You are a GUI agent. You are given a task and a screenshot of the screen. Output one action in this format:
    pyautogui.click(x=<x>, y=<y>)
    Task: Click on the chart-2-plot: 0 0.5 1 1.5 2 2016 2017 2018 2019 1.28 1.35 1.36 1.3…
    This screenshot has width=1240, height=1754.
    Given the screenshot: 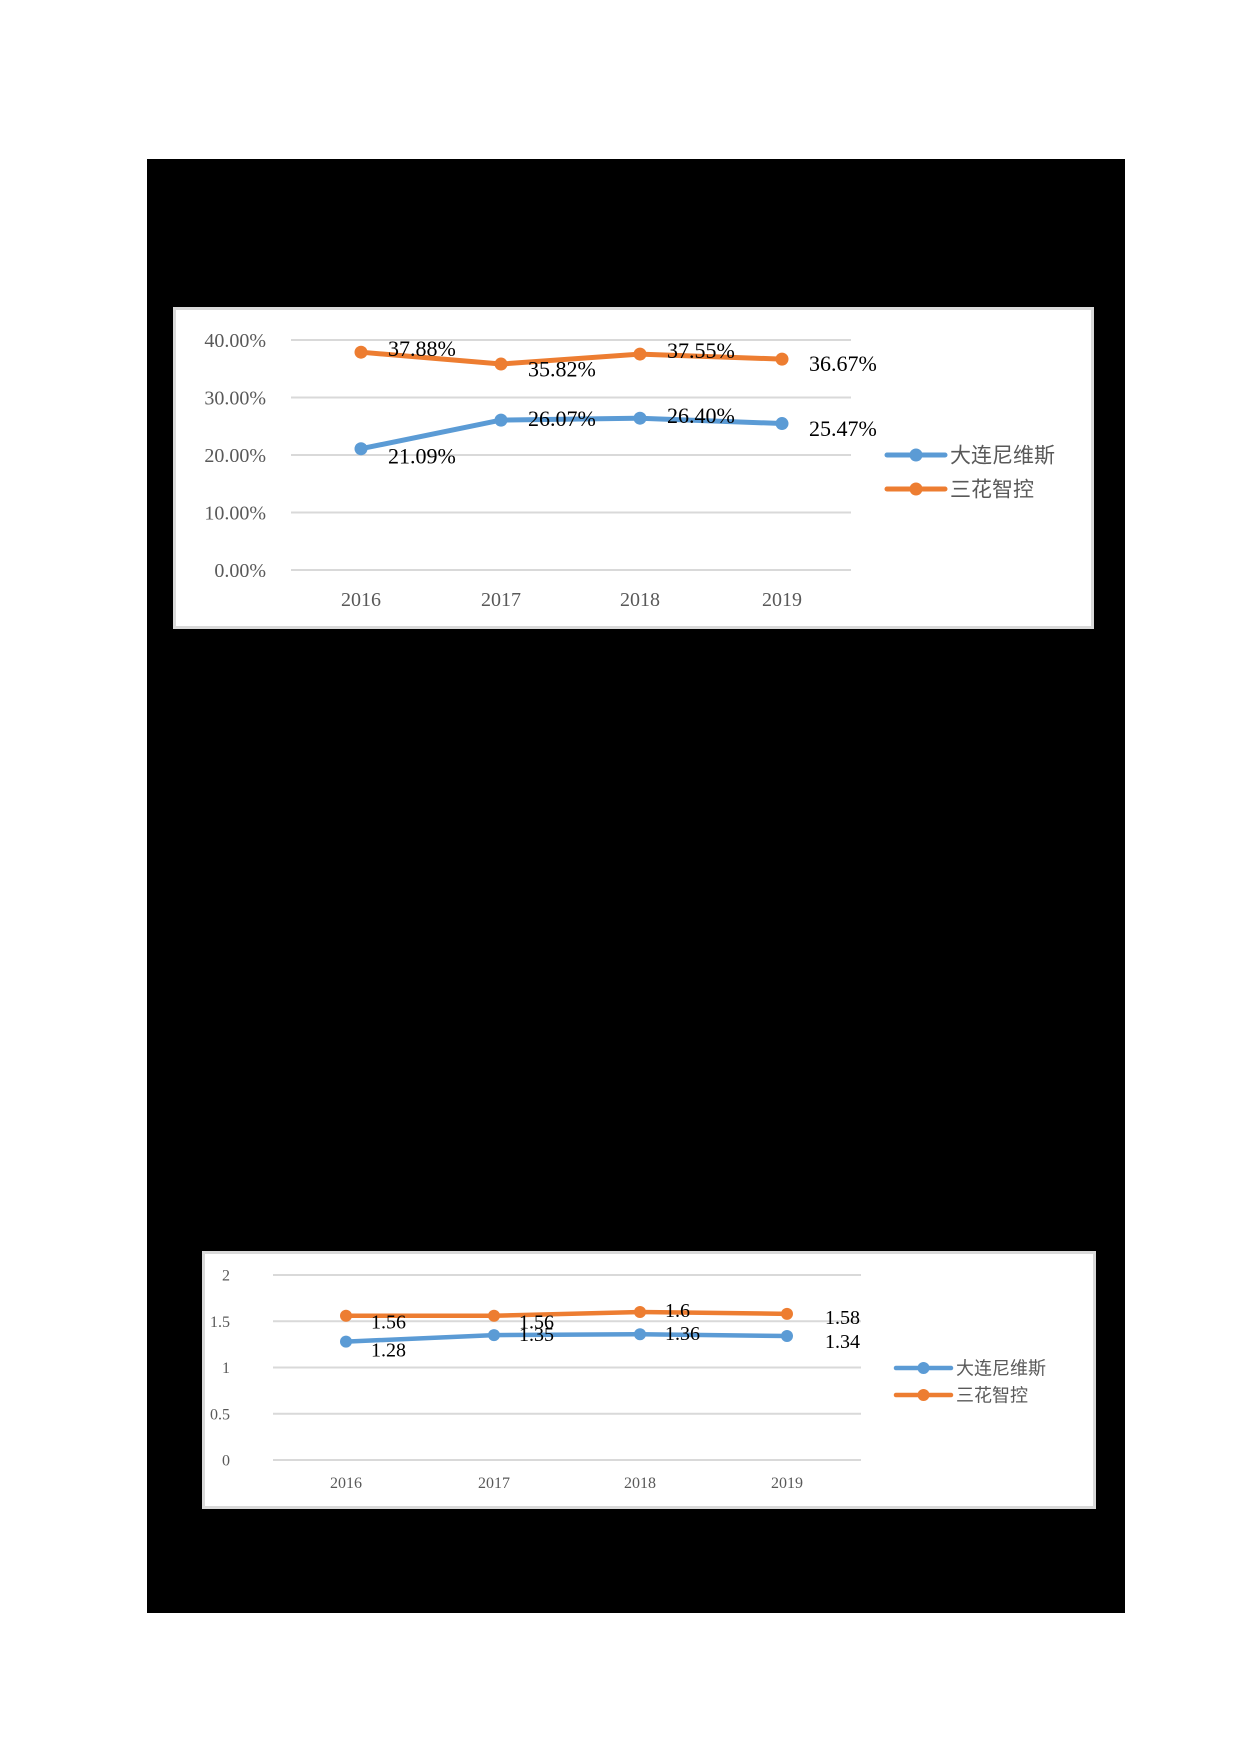 What is the action you would take?
    pyautogui.click(x=628, y=1380)
    